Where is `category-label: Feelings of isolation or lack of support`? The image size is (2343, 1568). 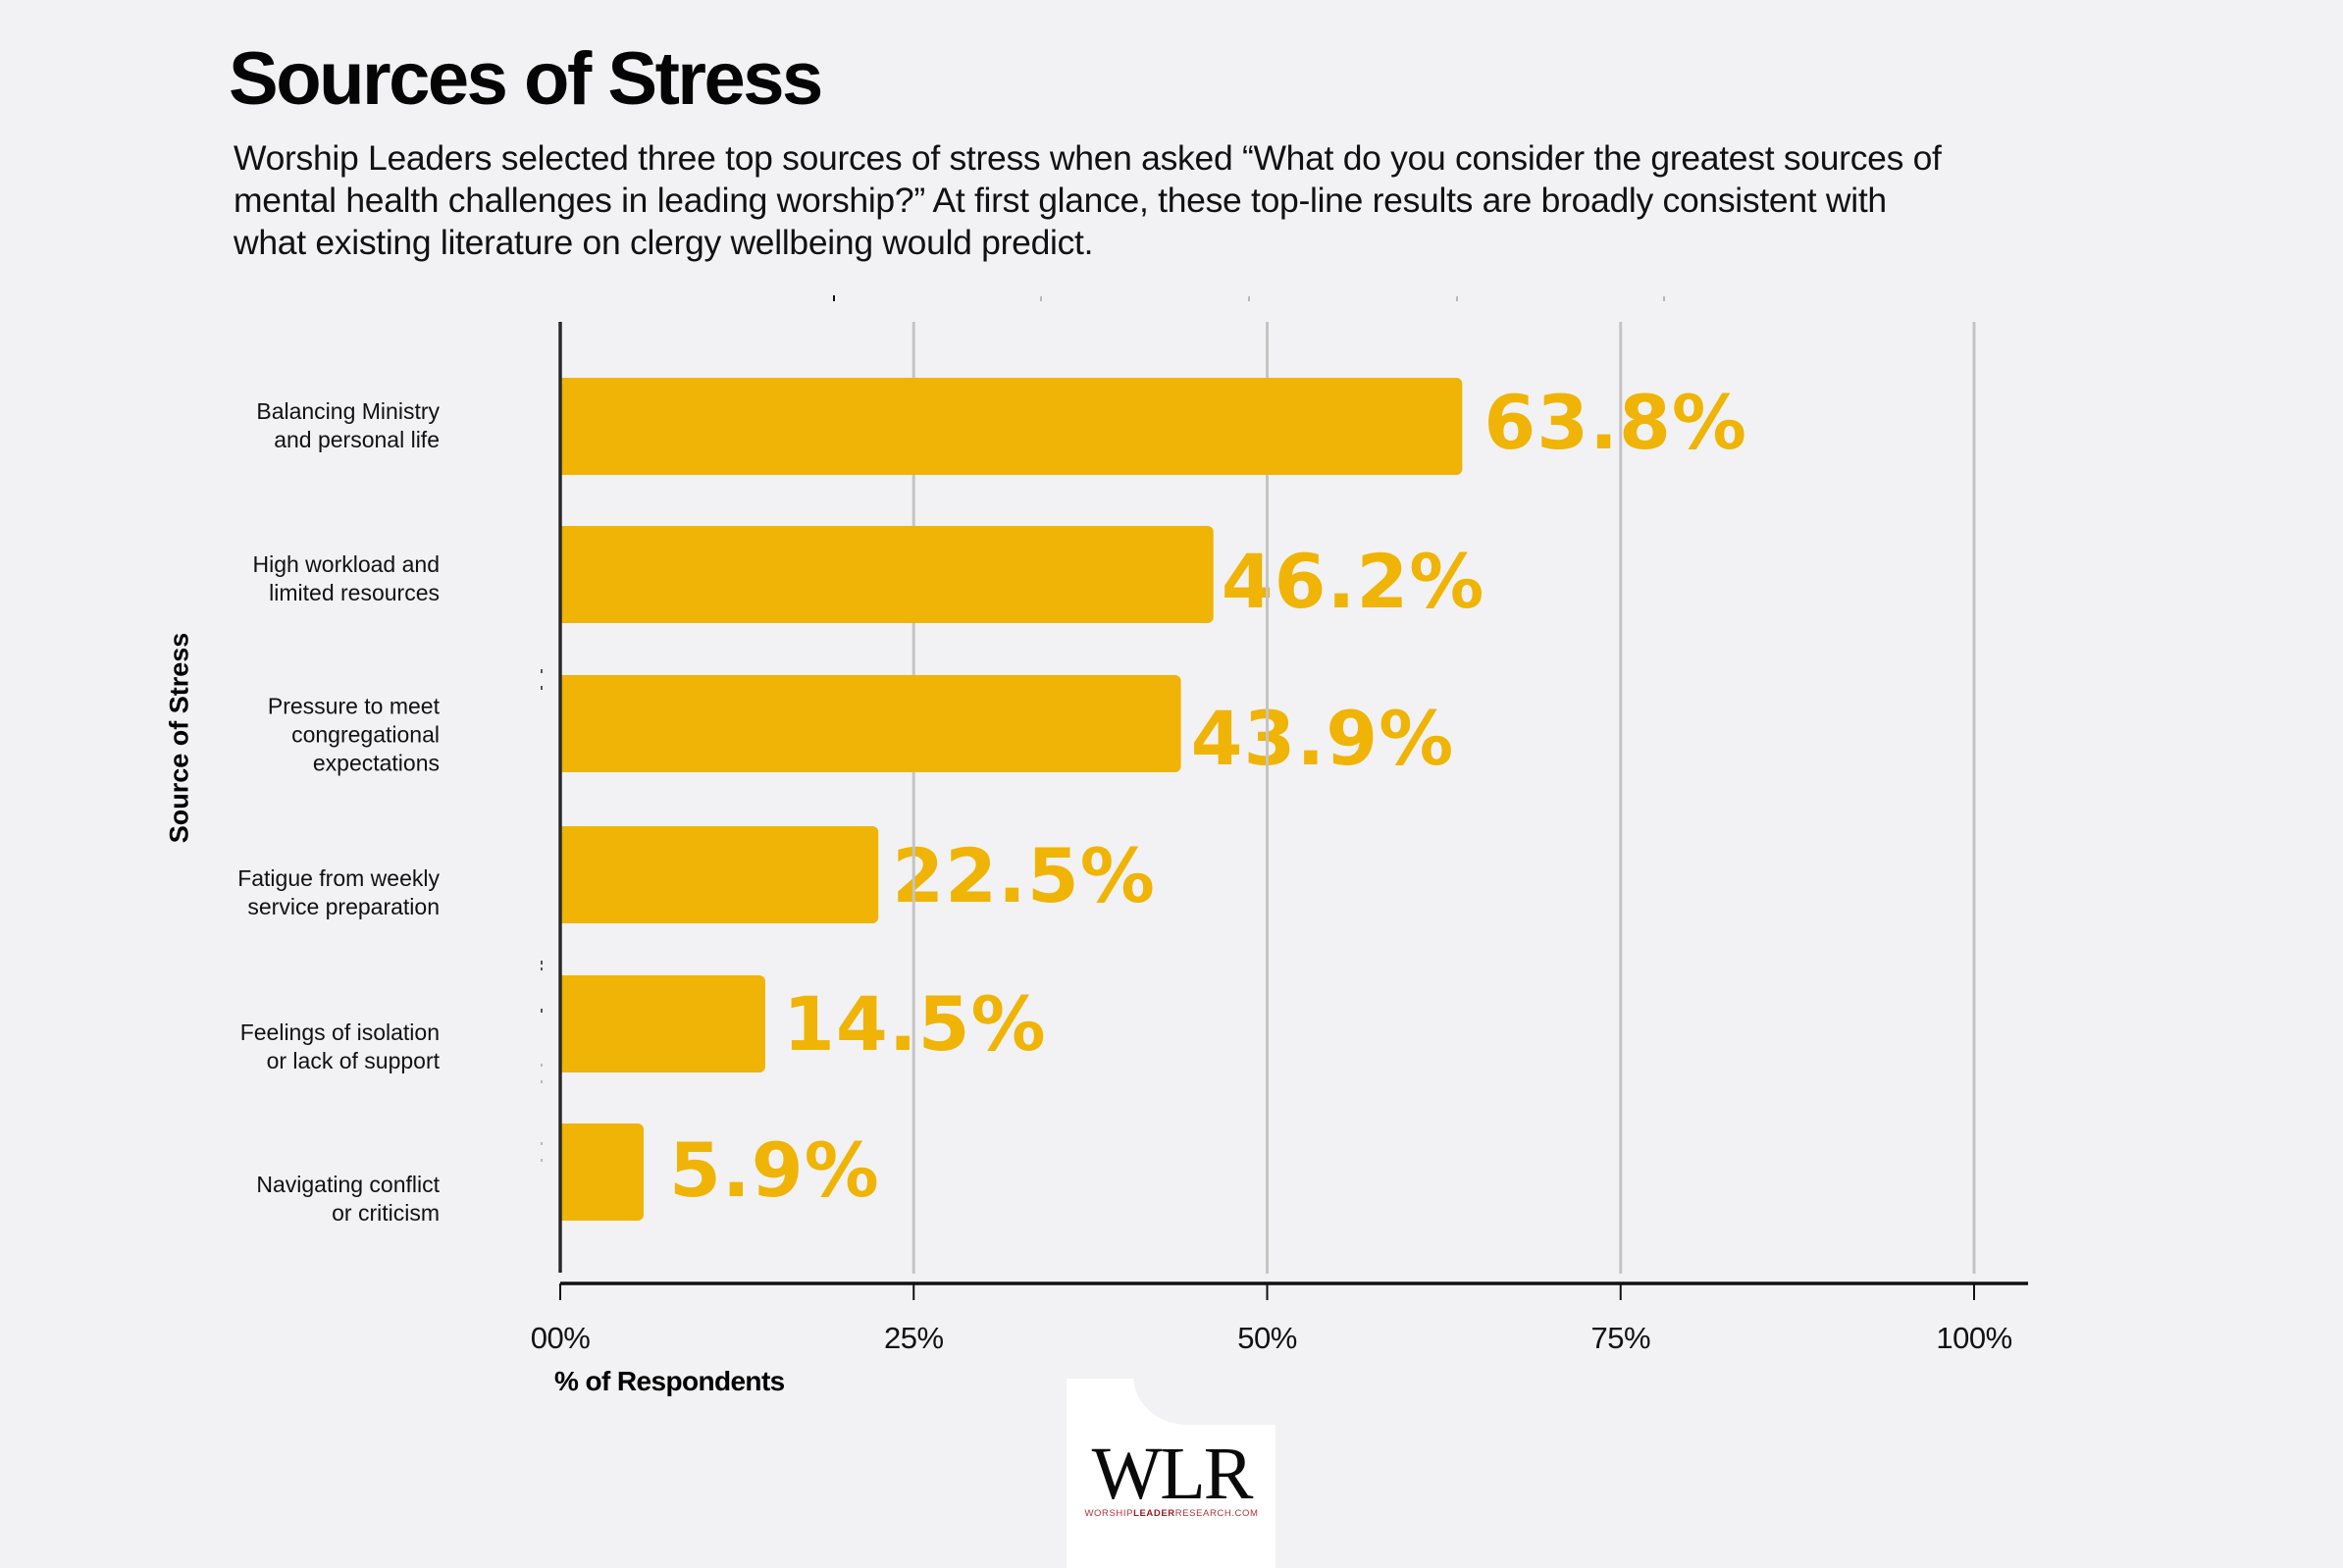 category-label: Feelings of isolation or lack of support is located at coordinates (312, 1047).